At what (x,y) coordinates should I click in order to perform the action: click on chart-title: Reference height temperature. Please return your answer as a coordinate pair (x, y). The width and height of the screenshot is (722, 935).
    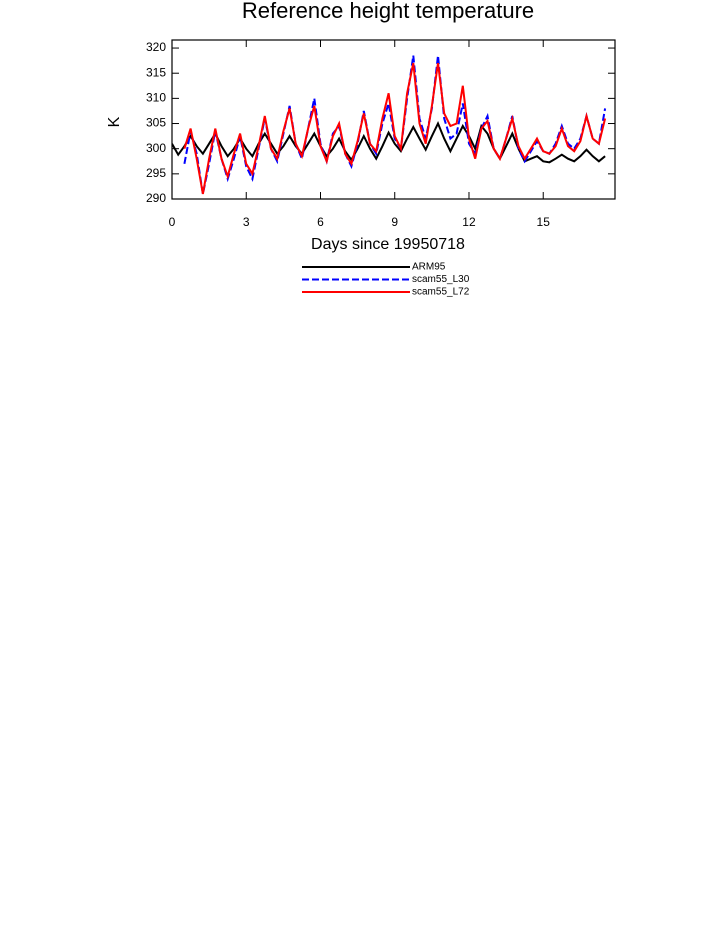
    Looking at the image, I should click on (388, 11).